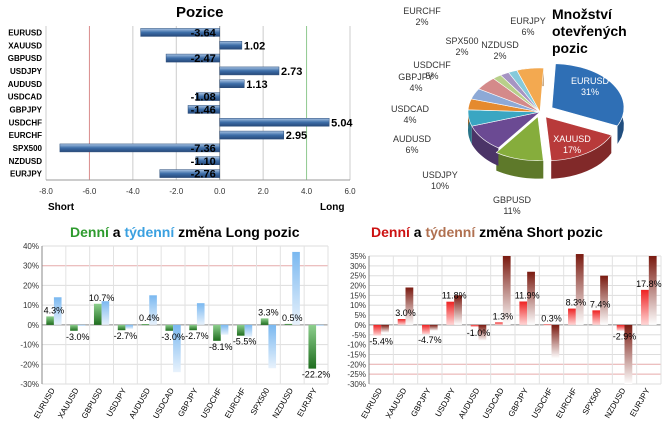 The width and height of the screenshot is (666, 429). What do you see at coordinates (139, 403) in the screenshot?
I see `x-category-label: AUDUSD` at bounding box center [139, 403].